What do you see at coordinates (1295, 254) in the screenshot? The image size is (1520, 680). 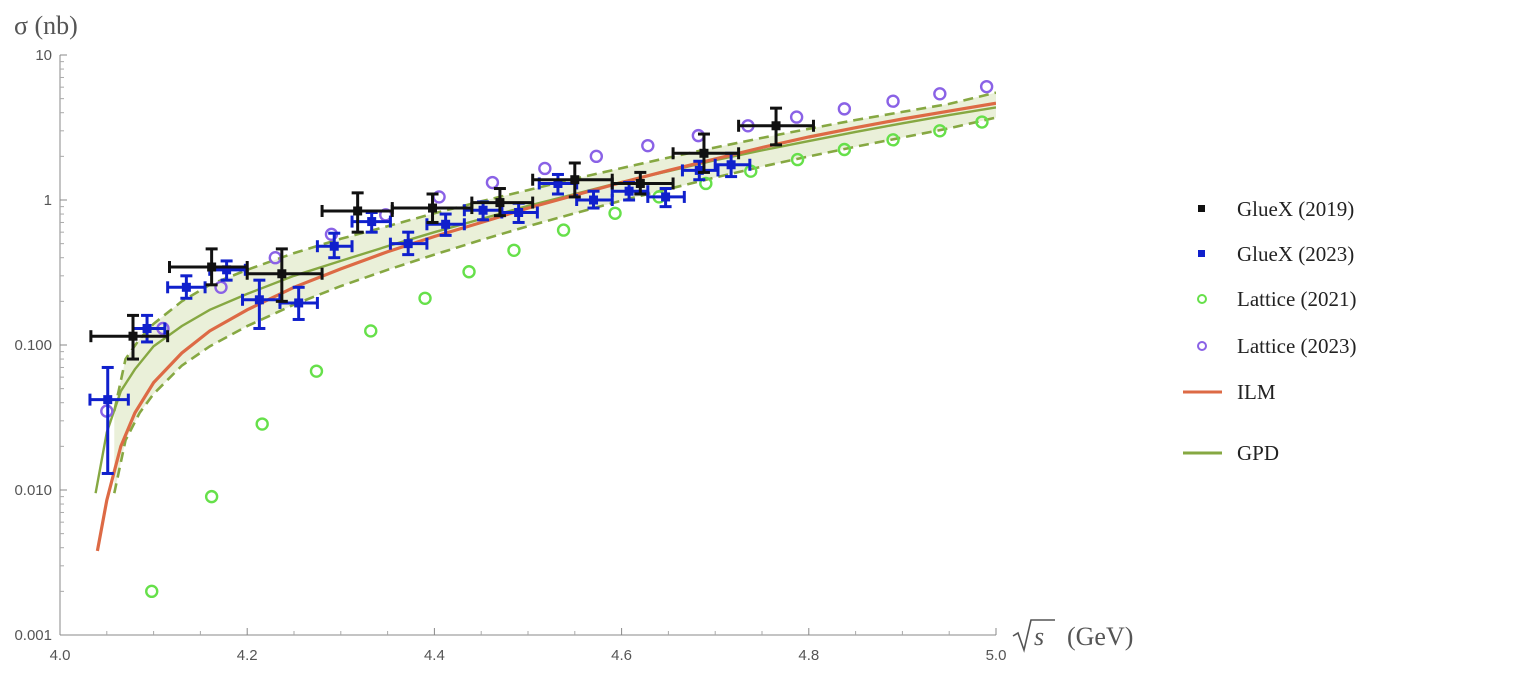 I see `legend-label: GlueX (2023)` at bounding box center [1295, 254].